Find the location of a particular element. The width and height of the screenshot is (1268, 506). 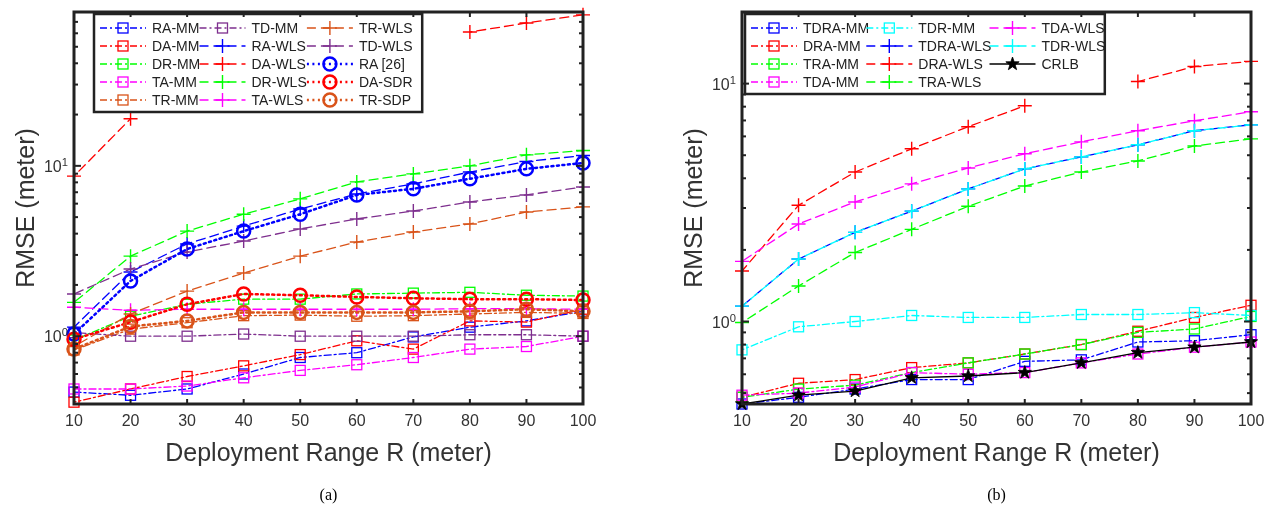

legend-label: TDRA-MM is located at coordinates (836, 28).